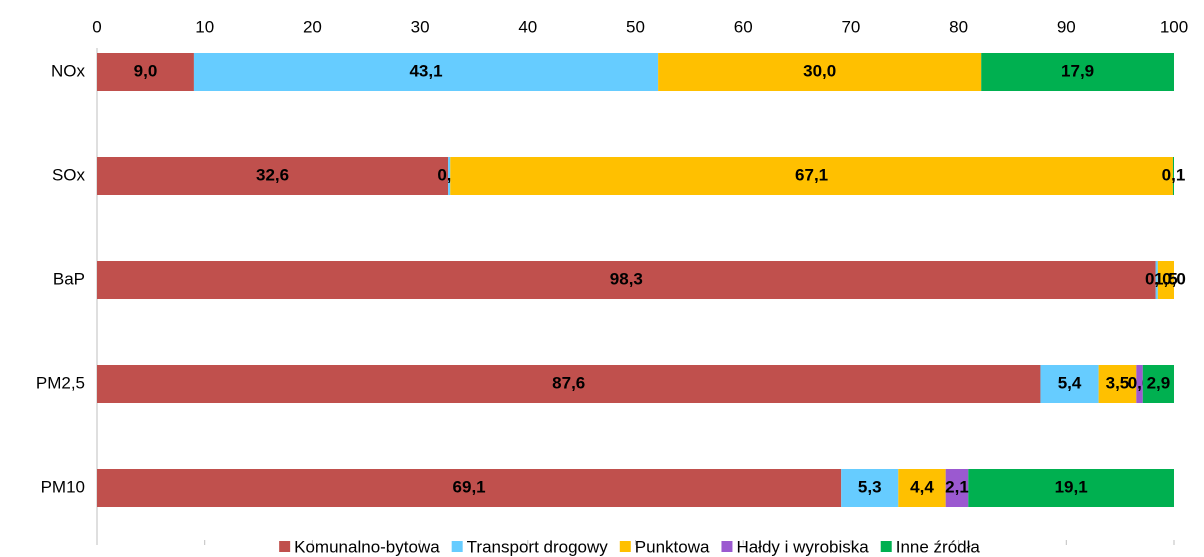 The height and width of the screenshot is (557, 1204). What do you see at coordinates (312, 26) in the screenshot?
I see `x-tick-label: 20` at bounding box center [312, 26].